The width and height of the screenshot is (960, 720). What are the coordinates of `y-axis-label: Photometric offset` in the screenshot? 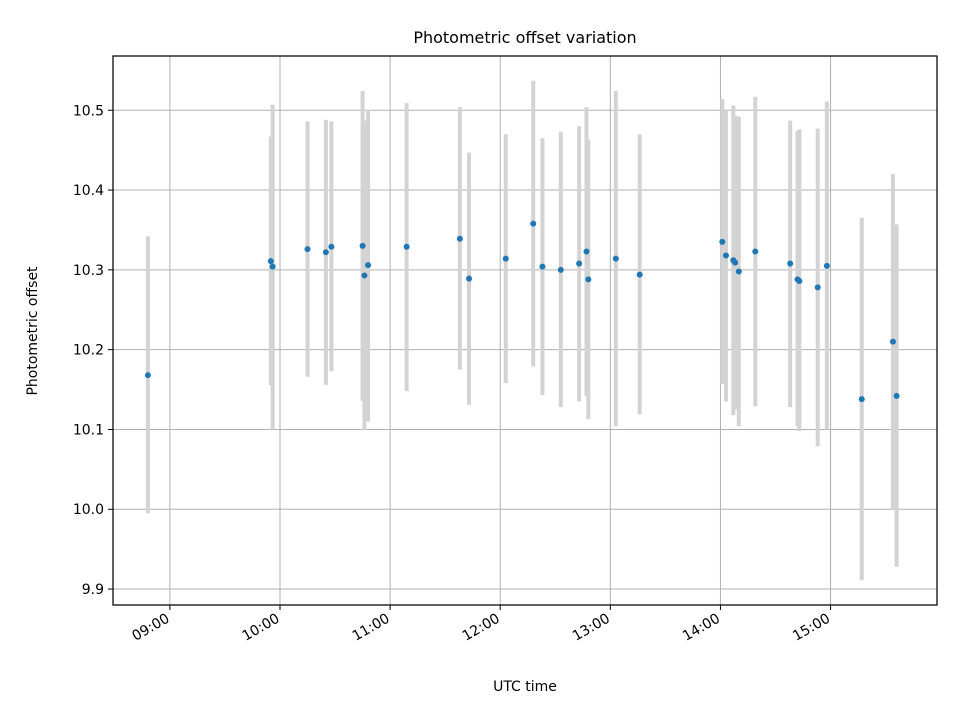 It's located at (33, 331).